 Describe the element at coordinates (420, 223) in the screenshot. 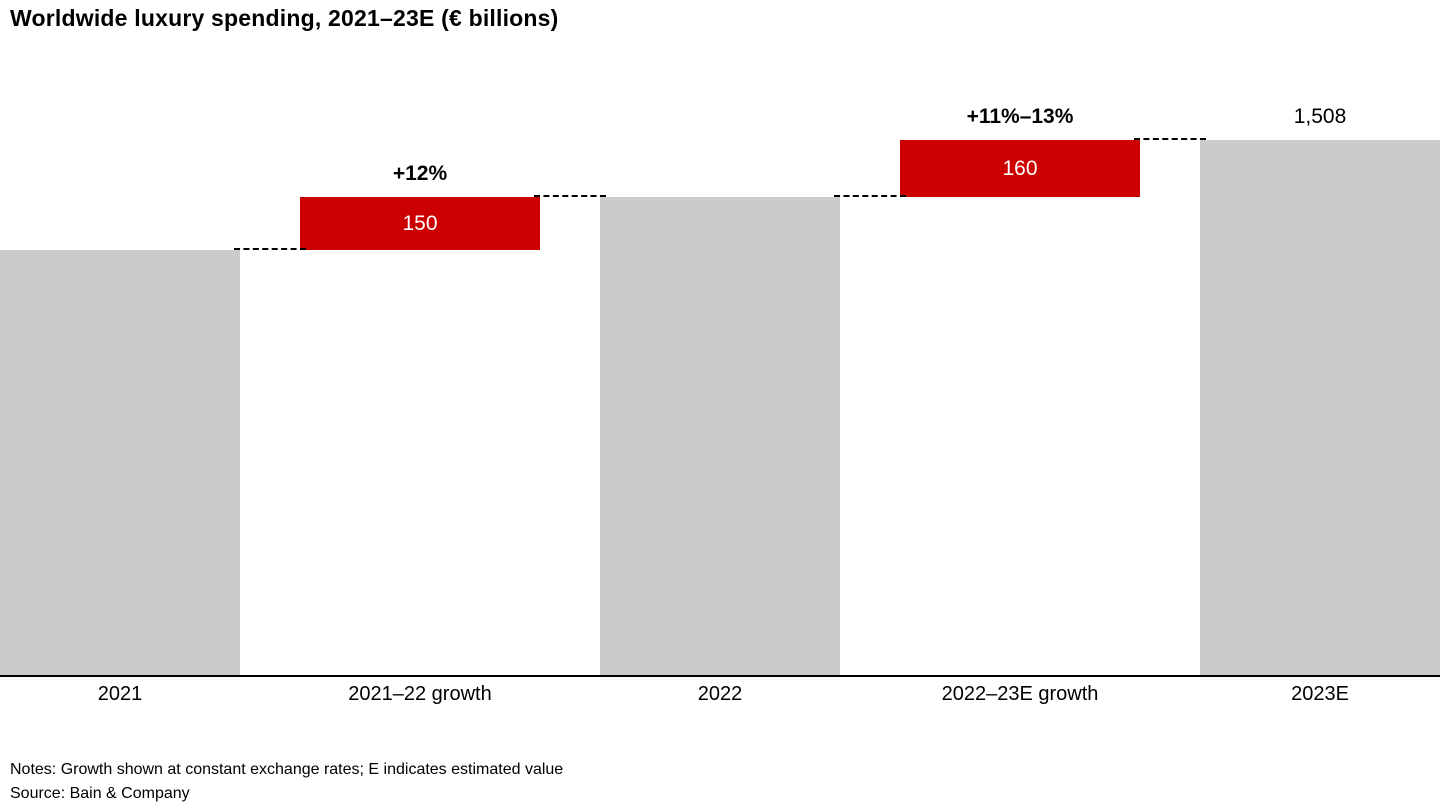

I see `bar-value-label: 150` at that location.